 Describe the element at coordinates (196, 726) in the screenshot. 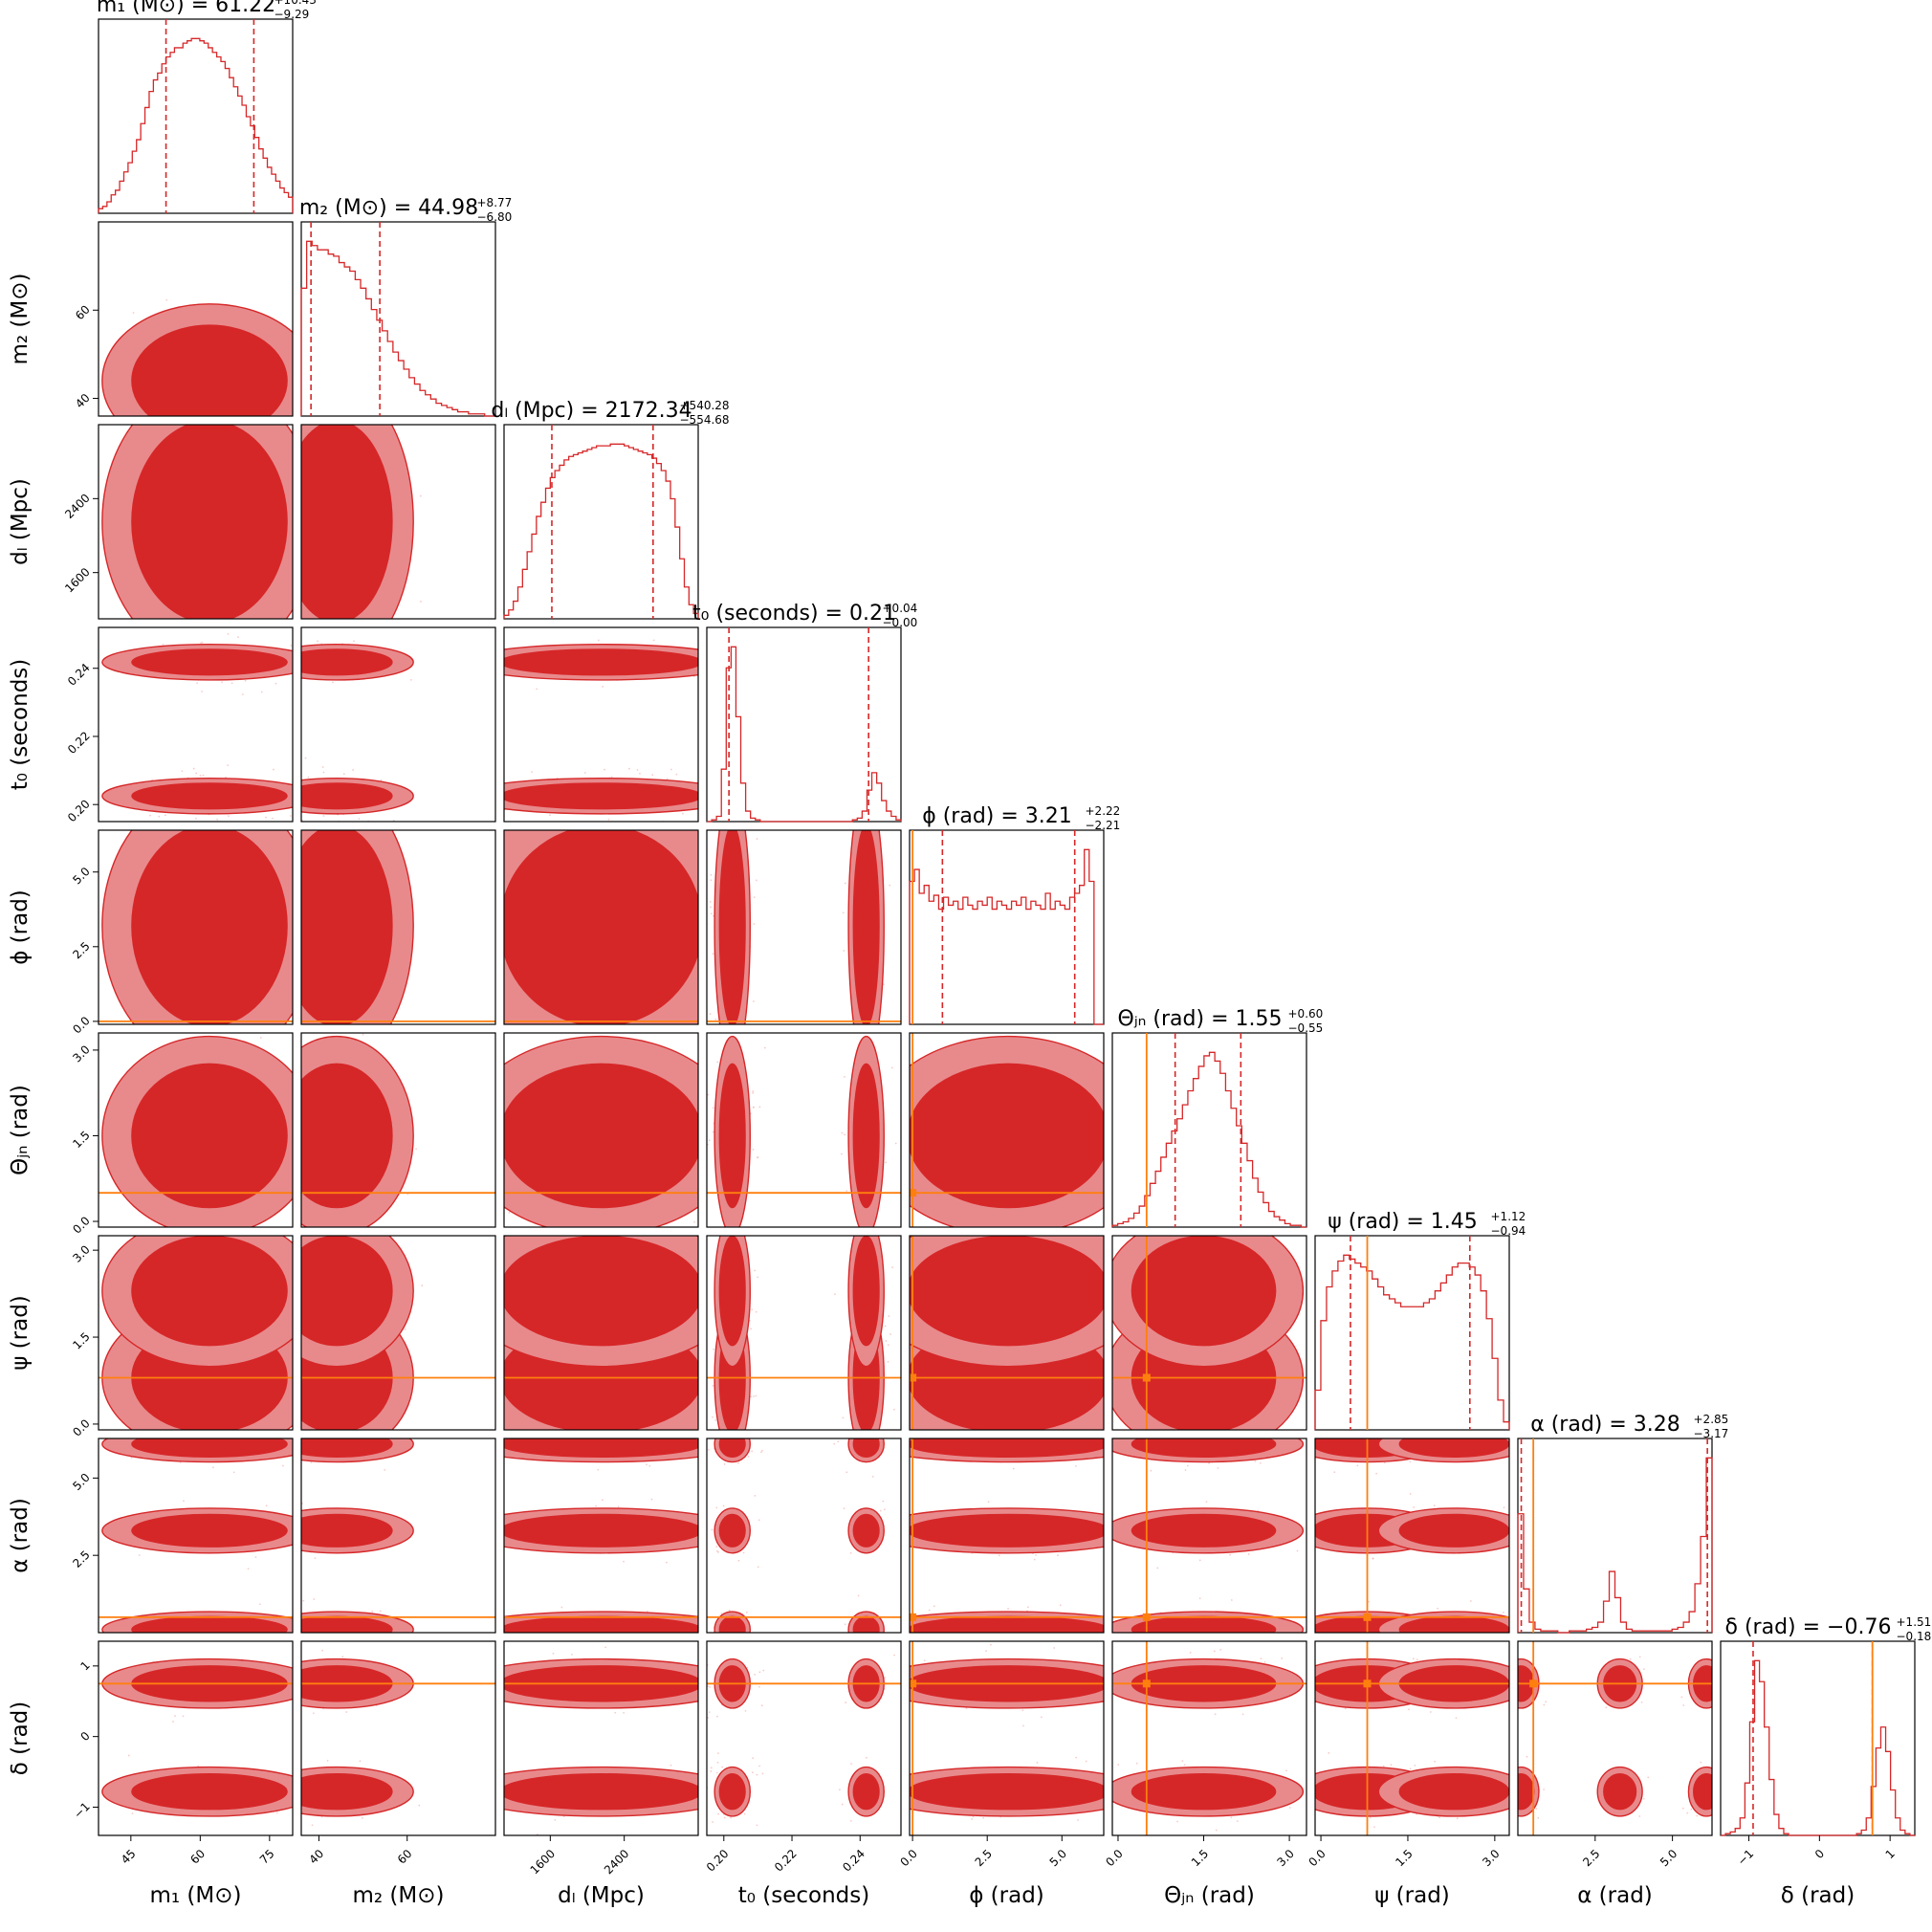

I see `panel-t0-vs-m1` at that location.